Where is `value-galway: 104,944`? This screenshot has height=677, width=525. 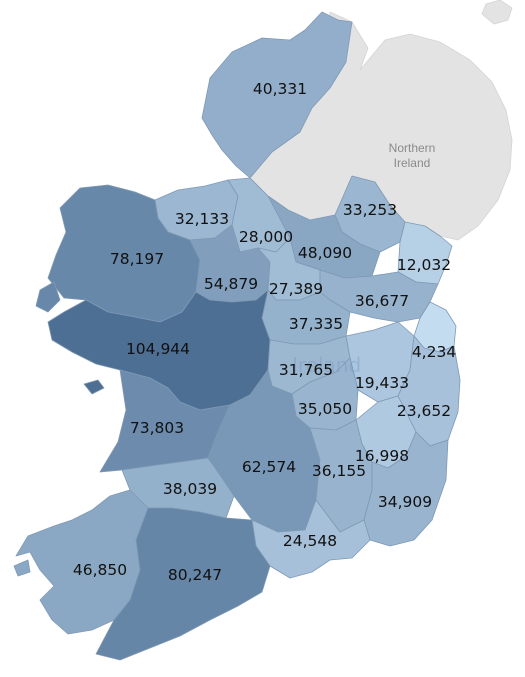
value-galway: 104,944 is located at coordinates (158, 349).